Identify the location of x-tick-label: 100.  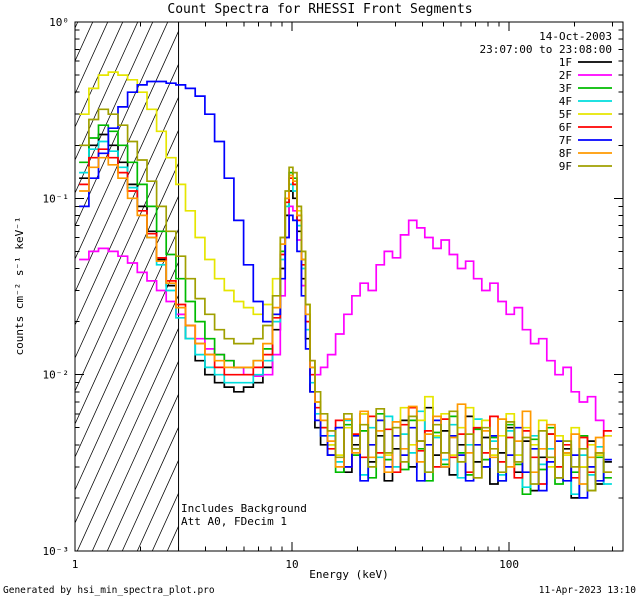
(509, 564).